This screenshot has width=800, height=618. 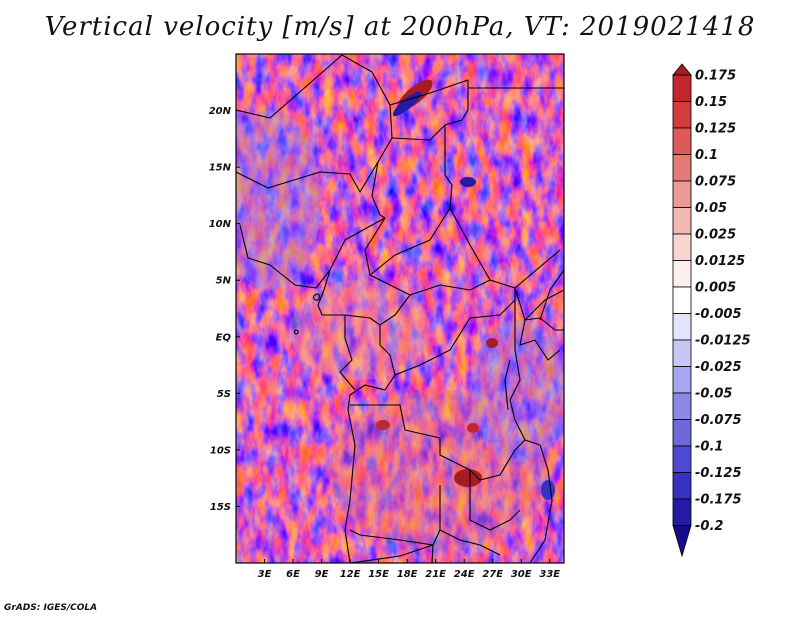 What do you see at coordinates (293, 574) in the screenshot?
I see `lon-tick-label: 6E` at bounding box center [293, 574].